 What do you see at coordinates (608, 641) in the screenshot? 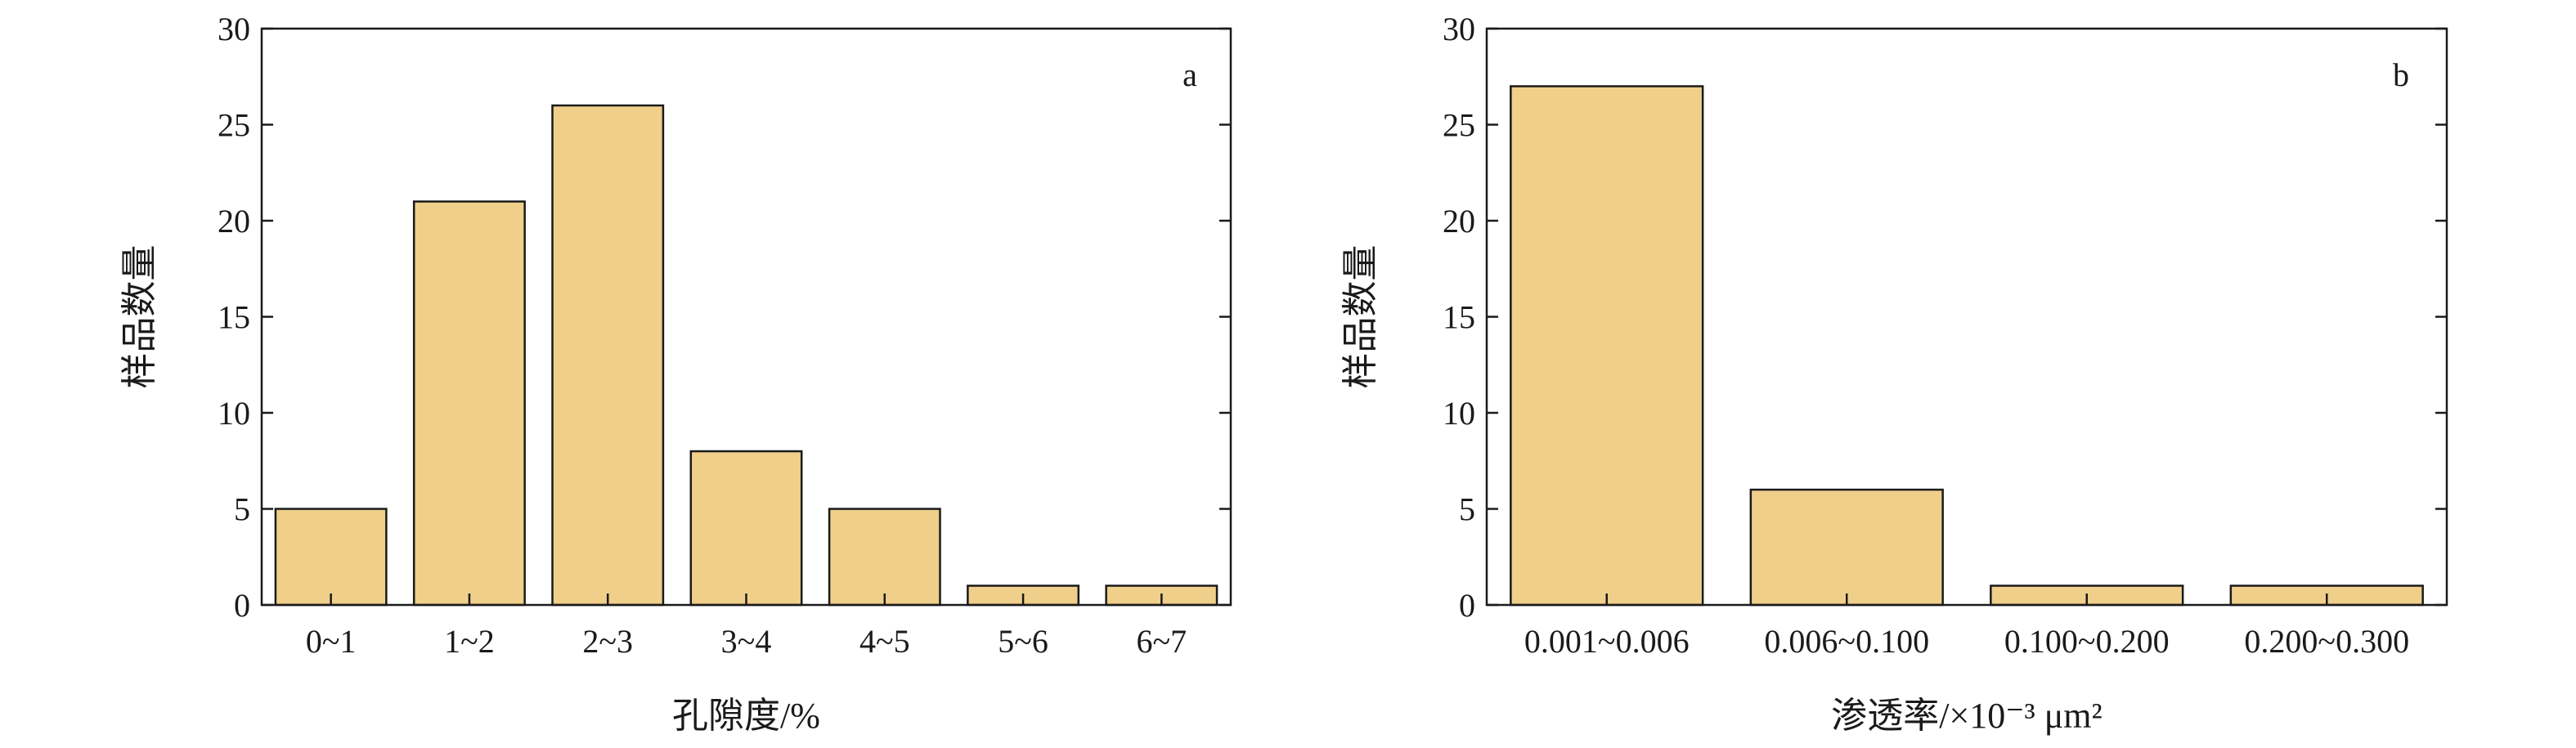
I see `x-tick-label: 2~3` at bounding box center [608, 641].